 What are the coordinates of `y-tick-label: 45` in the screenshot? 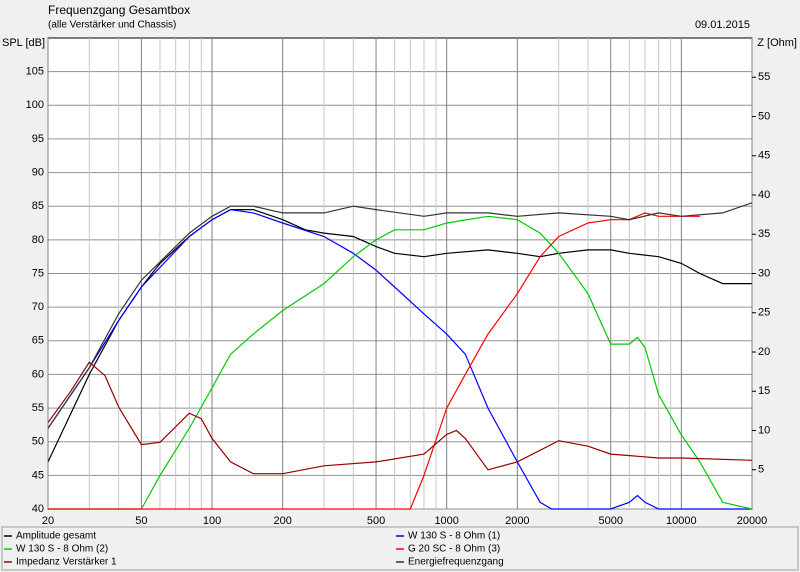 It's located at (38, 475).